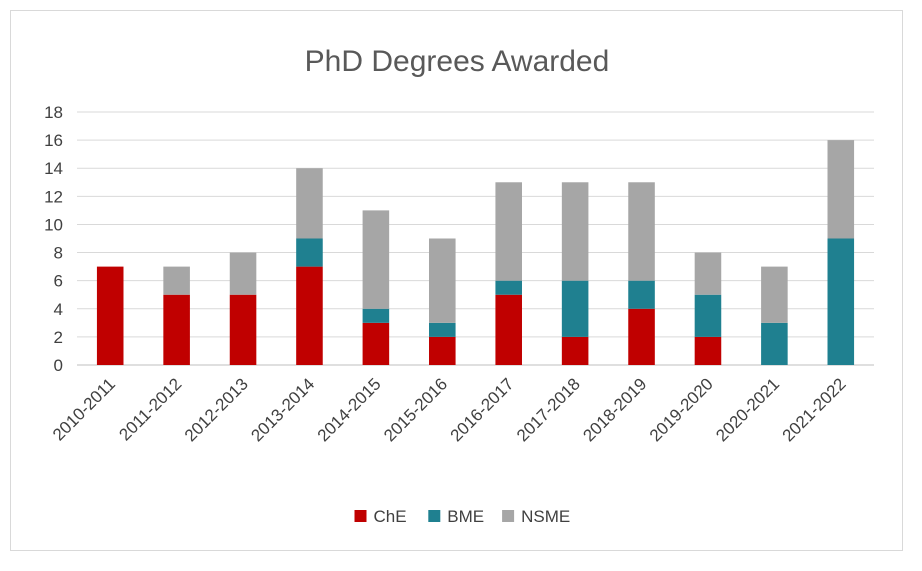  Describe the element at coordinates (747, 409) in the screenshot. I see `x-tick-label: 2020-2021` at that location.